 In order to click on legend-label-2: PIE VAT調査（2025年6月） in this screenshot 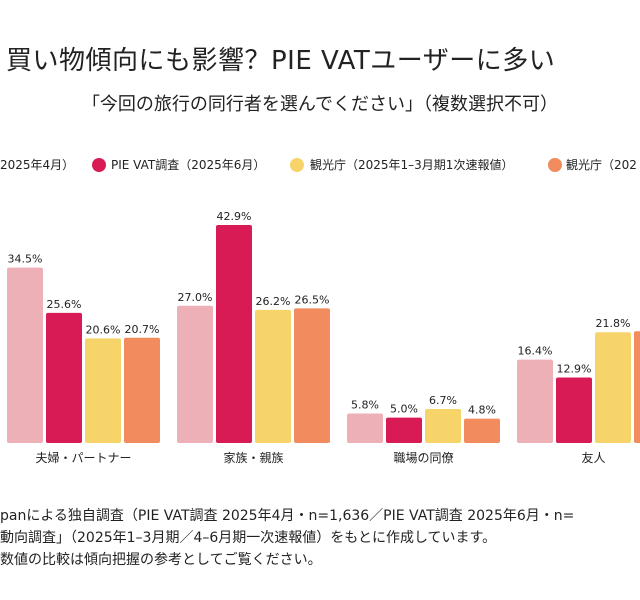, I will do `click(188, 165)`.